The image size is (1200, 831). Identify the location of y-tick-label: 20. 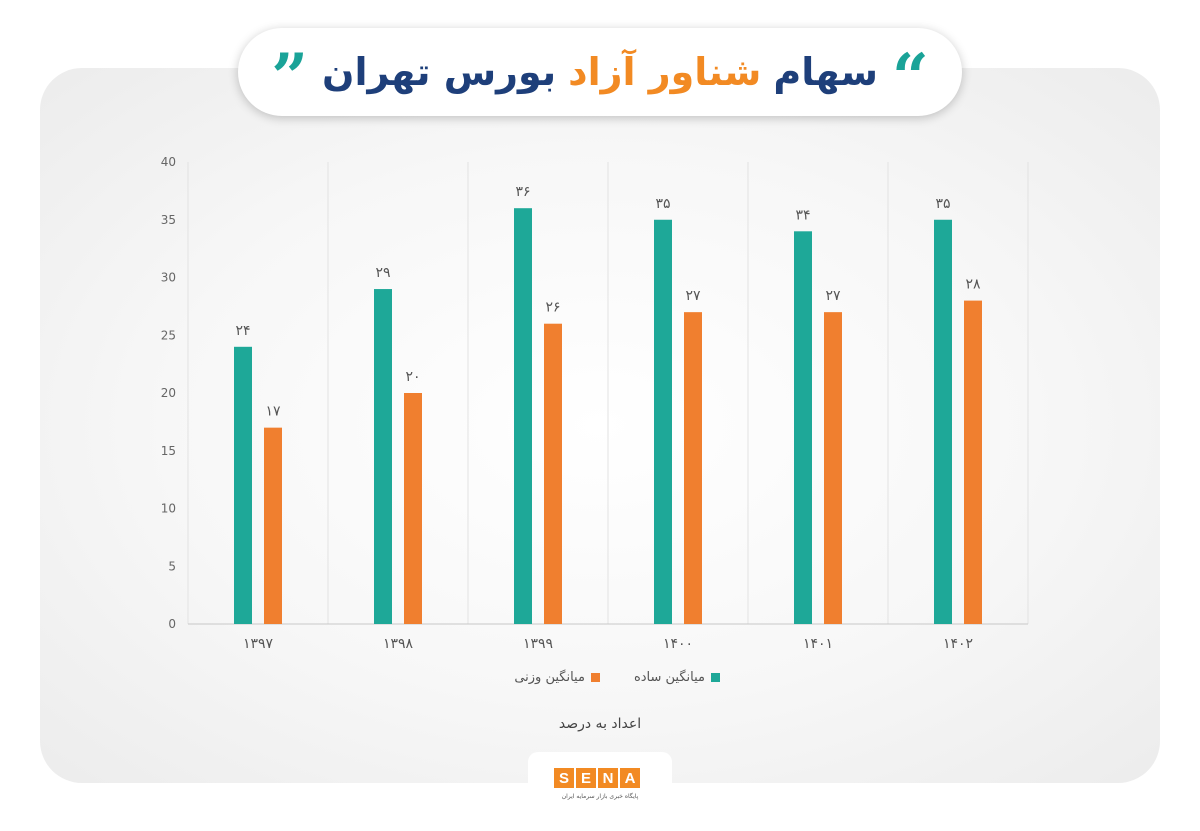
(168, 393).